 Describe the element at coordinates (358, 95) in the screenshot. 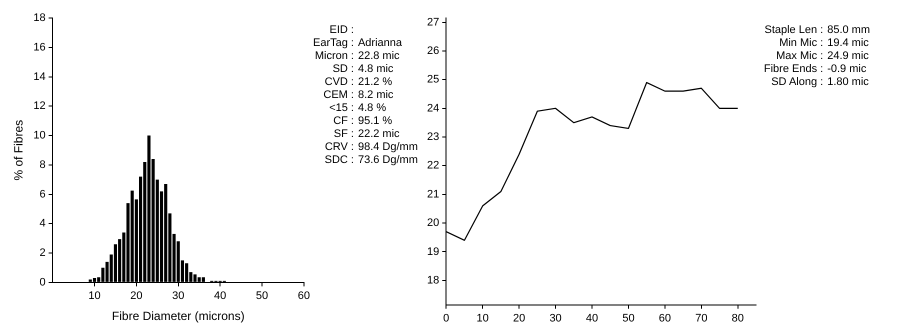

I see `text: CEM : 8.2 mic` at that location.